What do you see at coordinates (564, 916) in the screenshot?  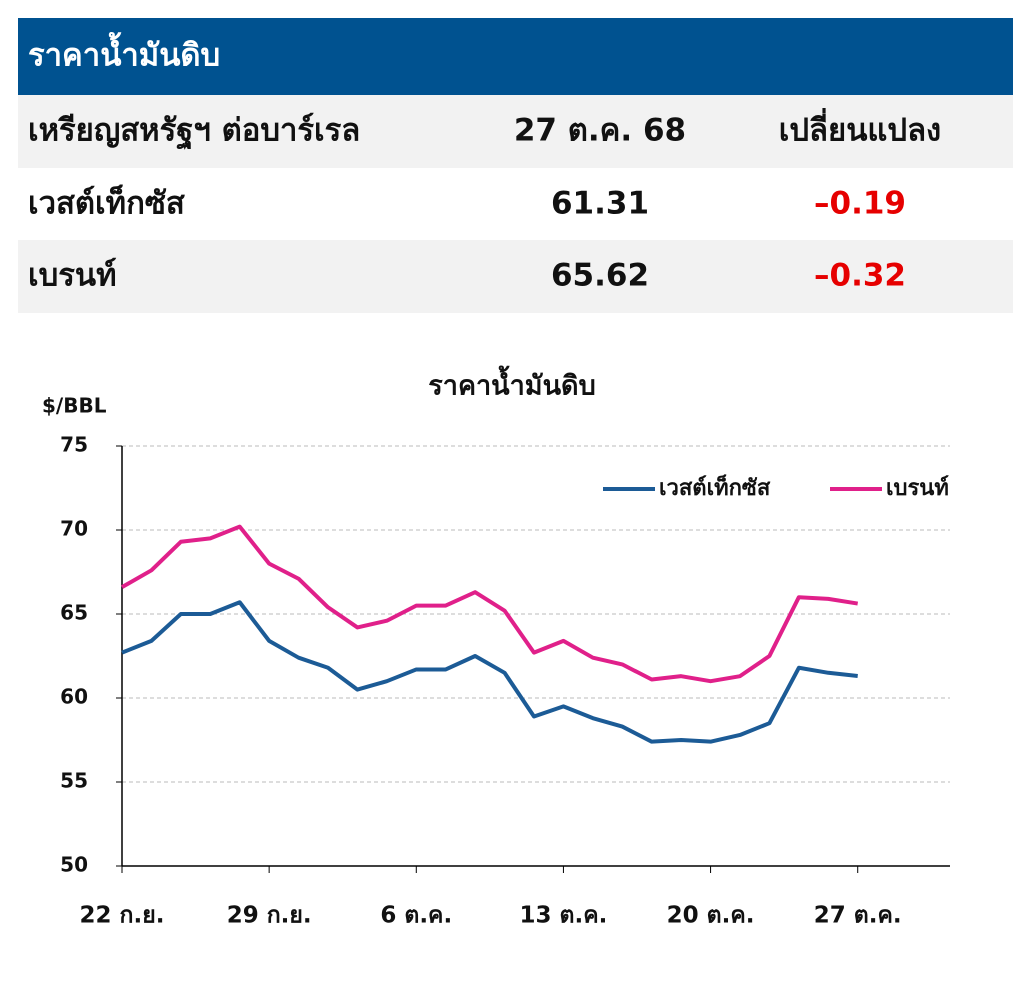 I see `x-tick-label: 13 ต.ค.` at bounding box center [564, 916].